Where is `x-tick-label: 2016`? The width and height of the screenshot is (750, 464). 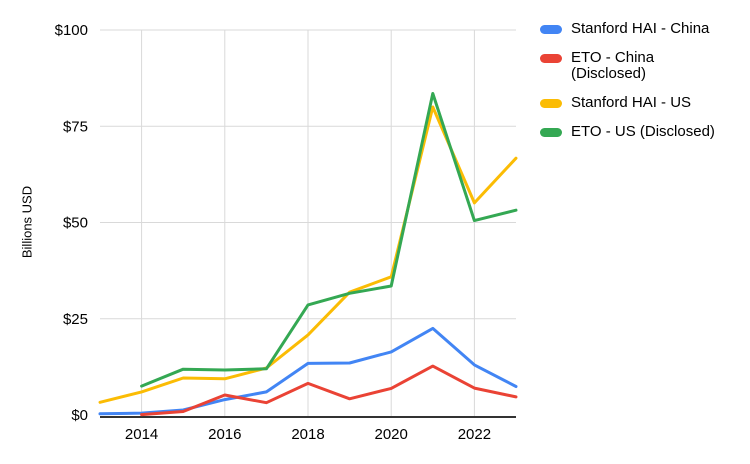
x-tick-label: 2016 is located at coordinates (224, 434).